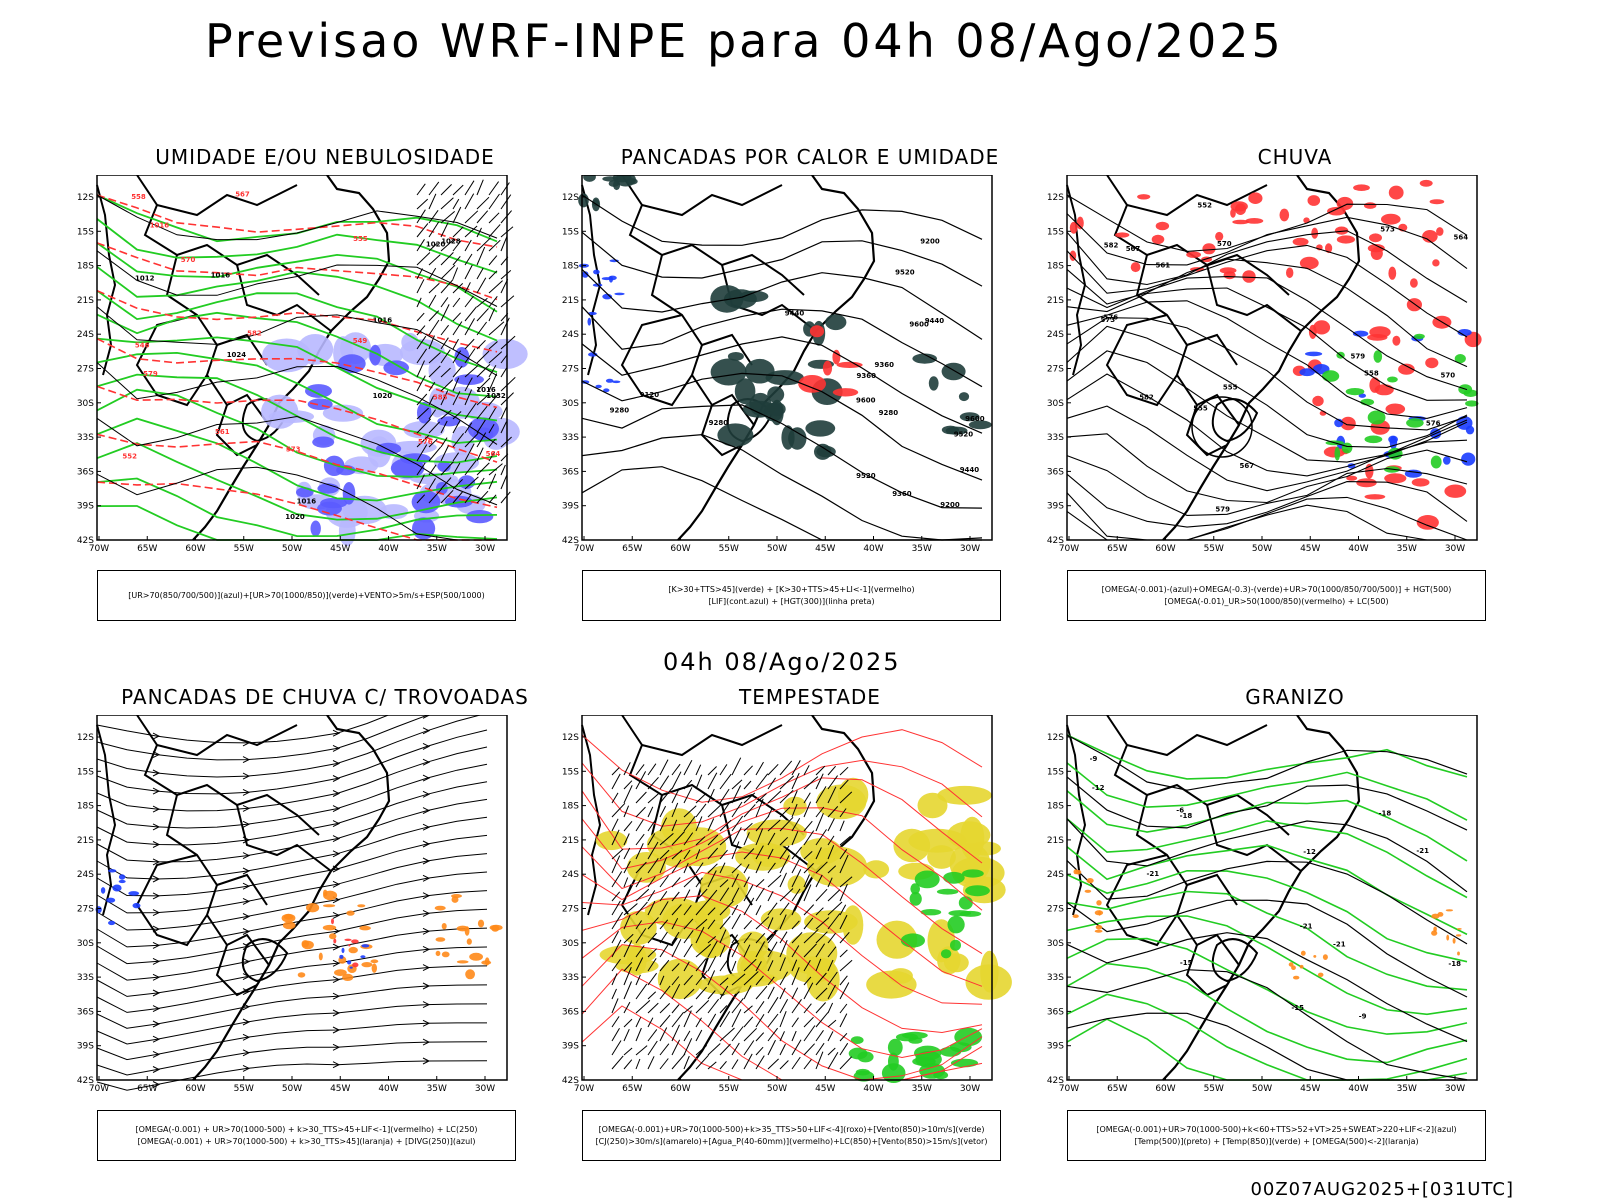  I want to click on lat-tick-label: 18S, so click(85, 267).